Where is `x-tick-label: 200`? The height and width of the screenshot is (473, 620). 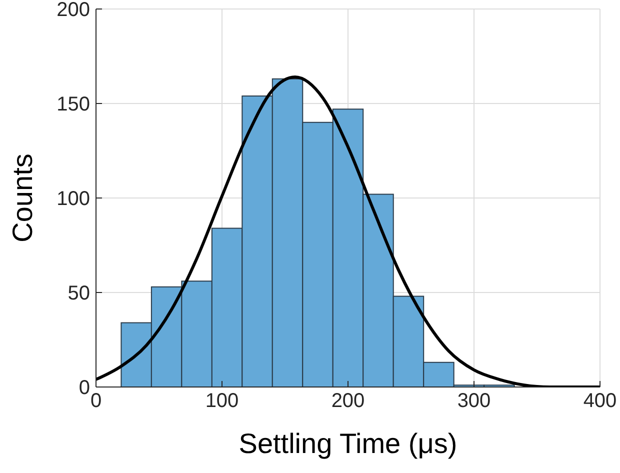
x-tick-label: 200 is located at coordinates (348, 401).